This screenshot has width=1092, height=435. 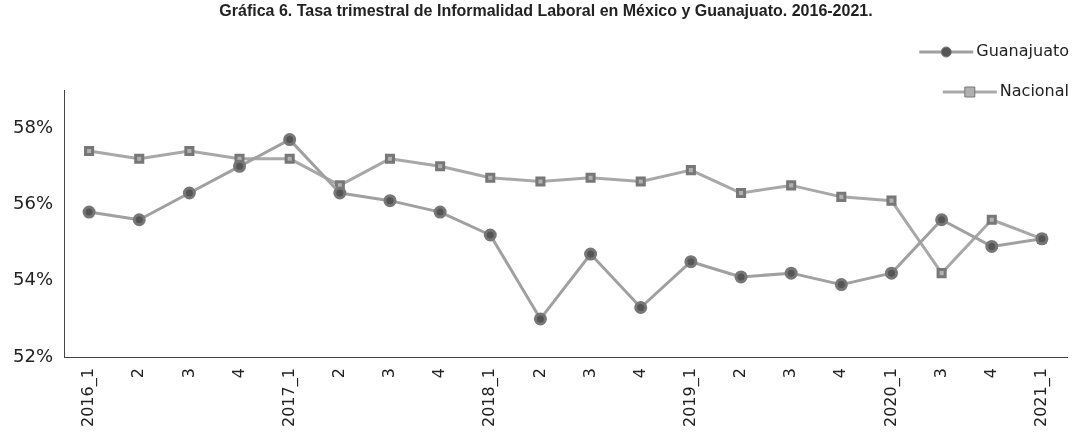 I want to click on x-tick-label: 2021_1, so click(x=1041, y=398).